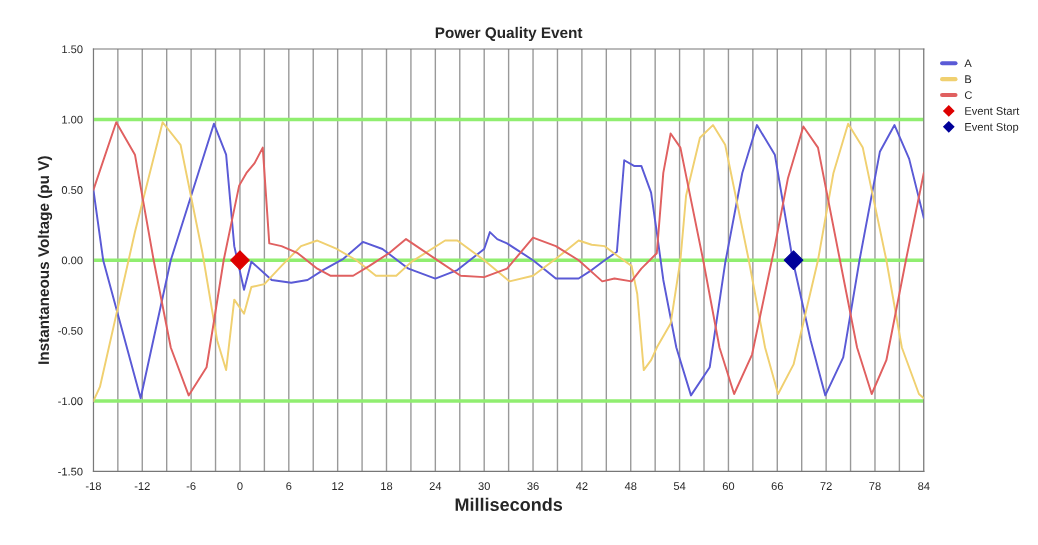  I want to click on x-tick-label: 66, so click(777, 486).